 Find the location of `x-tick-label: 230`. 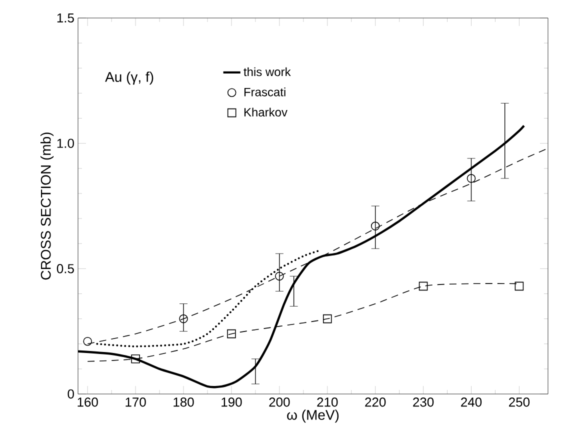

x-tick-label: 230 is located at coordinates (423, 402).